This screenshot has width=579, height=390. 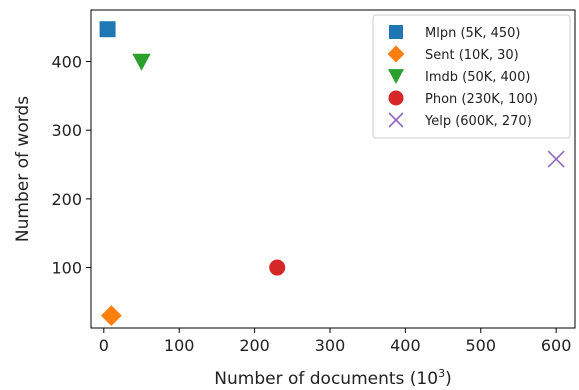 I want to click on y-tick-label: 200, so click(x=66, y=199).